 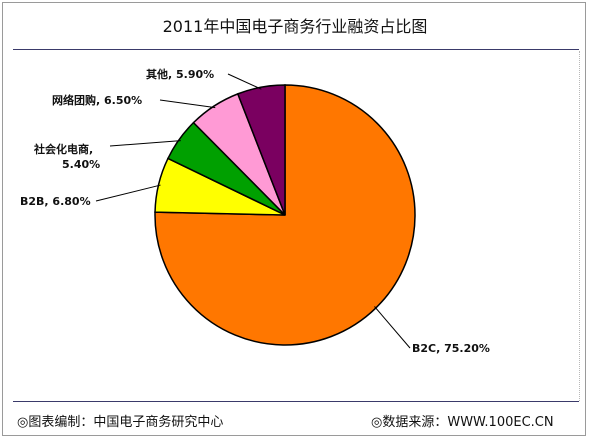 I want to click on footer-source-editor: ◎图表编制：中国电子商务研究中心, so click(x=120, y=422).